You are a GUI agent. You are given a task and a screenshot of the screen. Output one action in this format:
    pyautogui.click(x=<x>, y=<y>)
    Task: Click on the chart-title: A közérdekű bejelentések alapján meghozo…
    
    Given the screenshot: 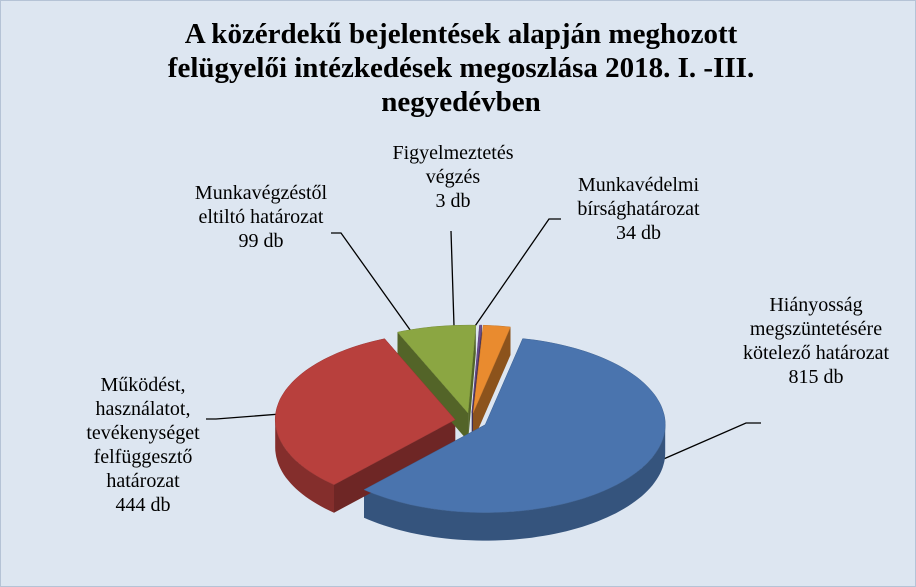 What is the action you would take?
    pyautogui.click(x=461, y=68)
    